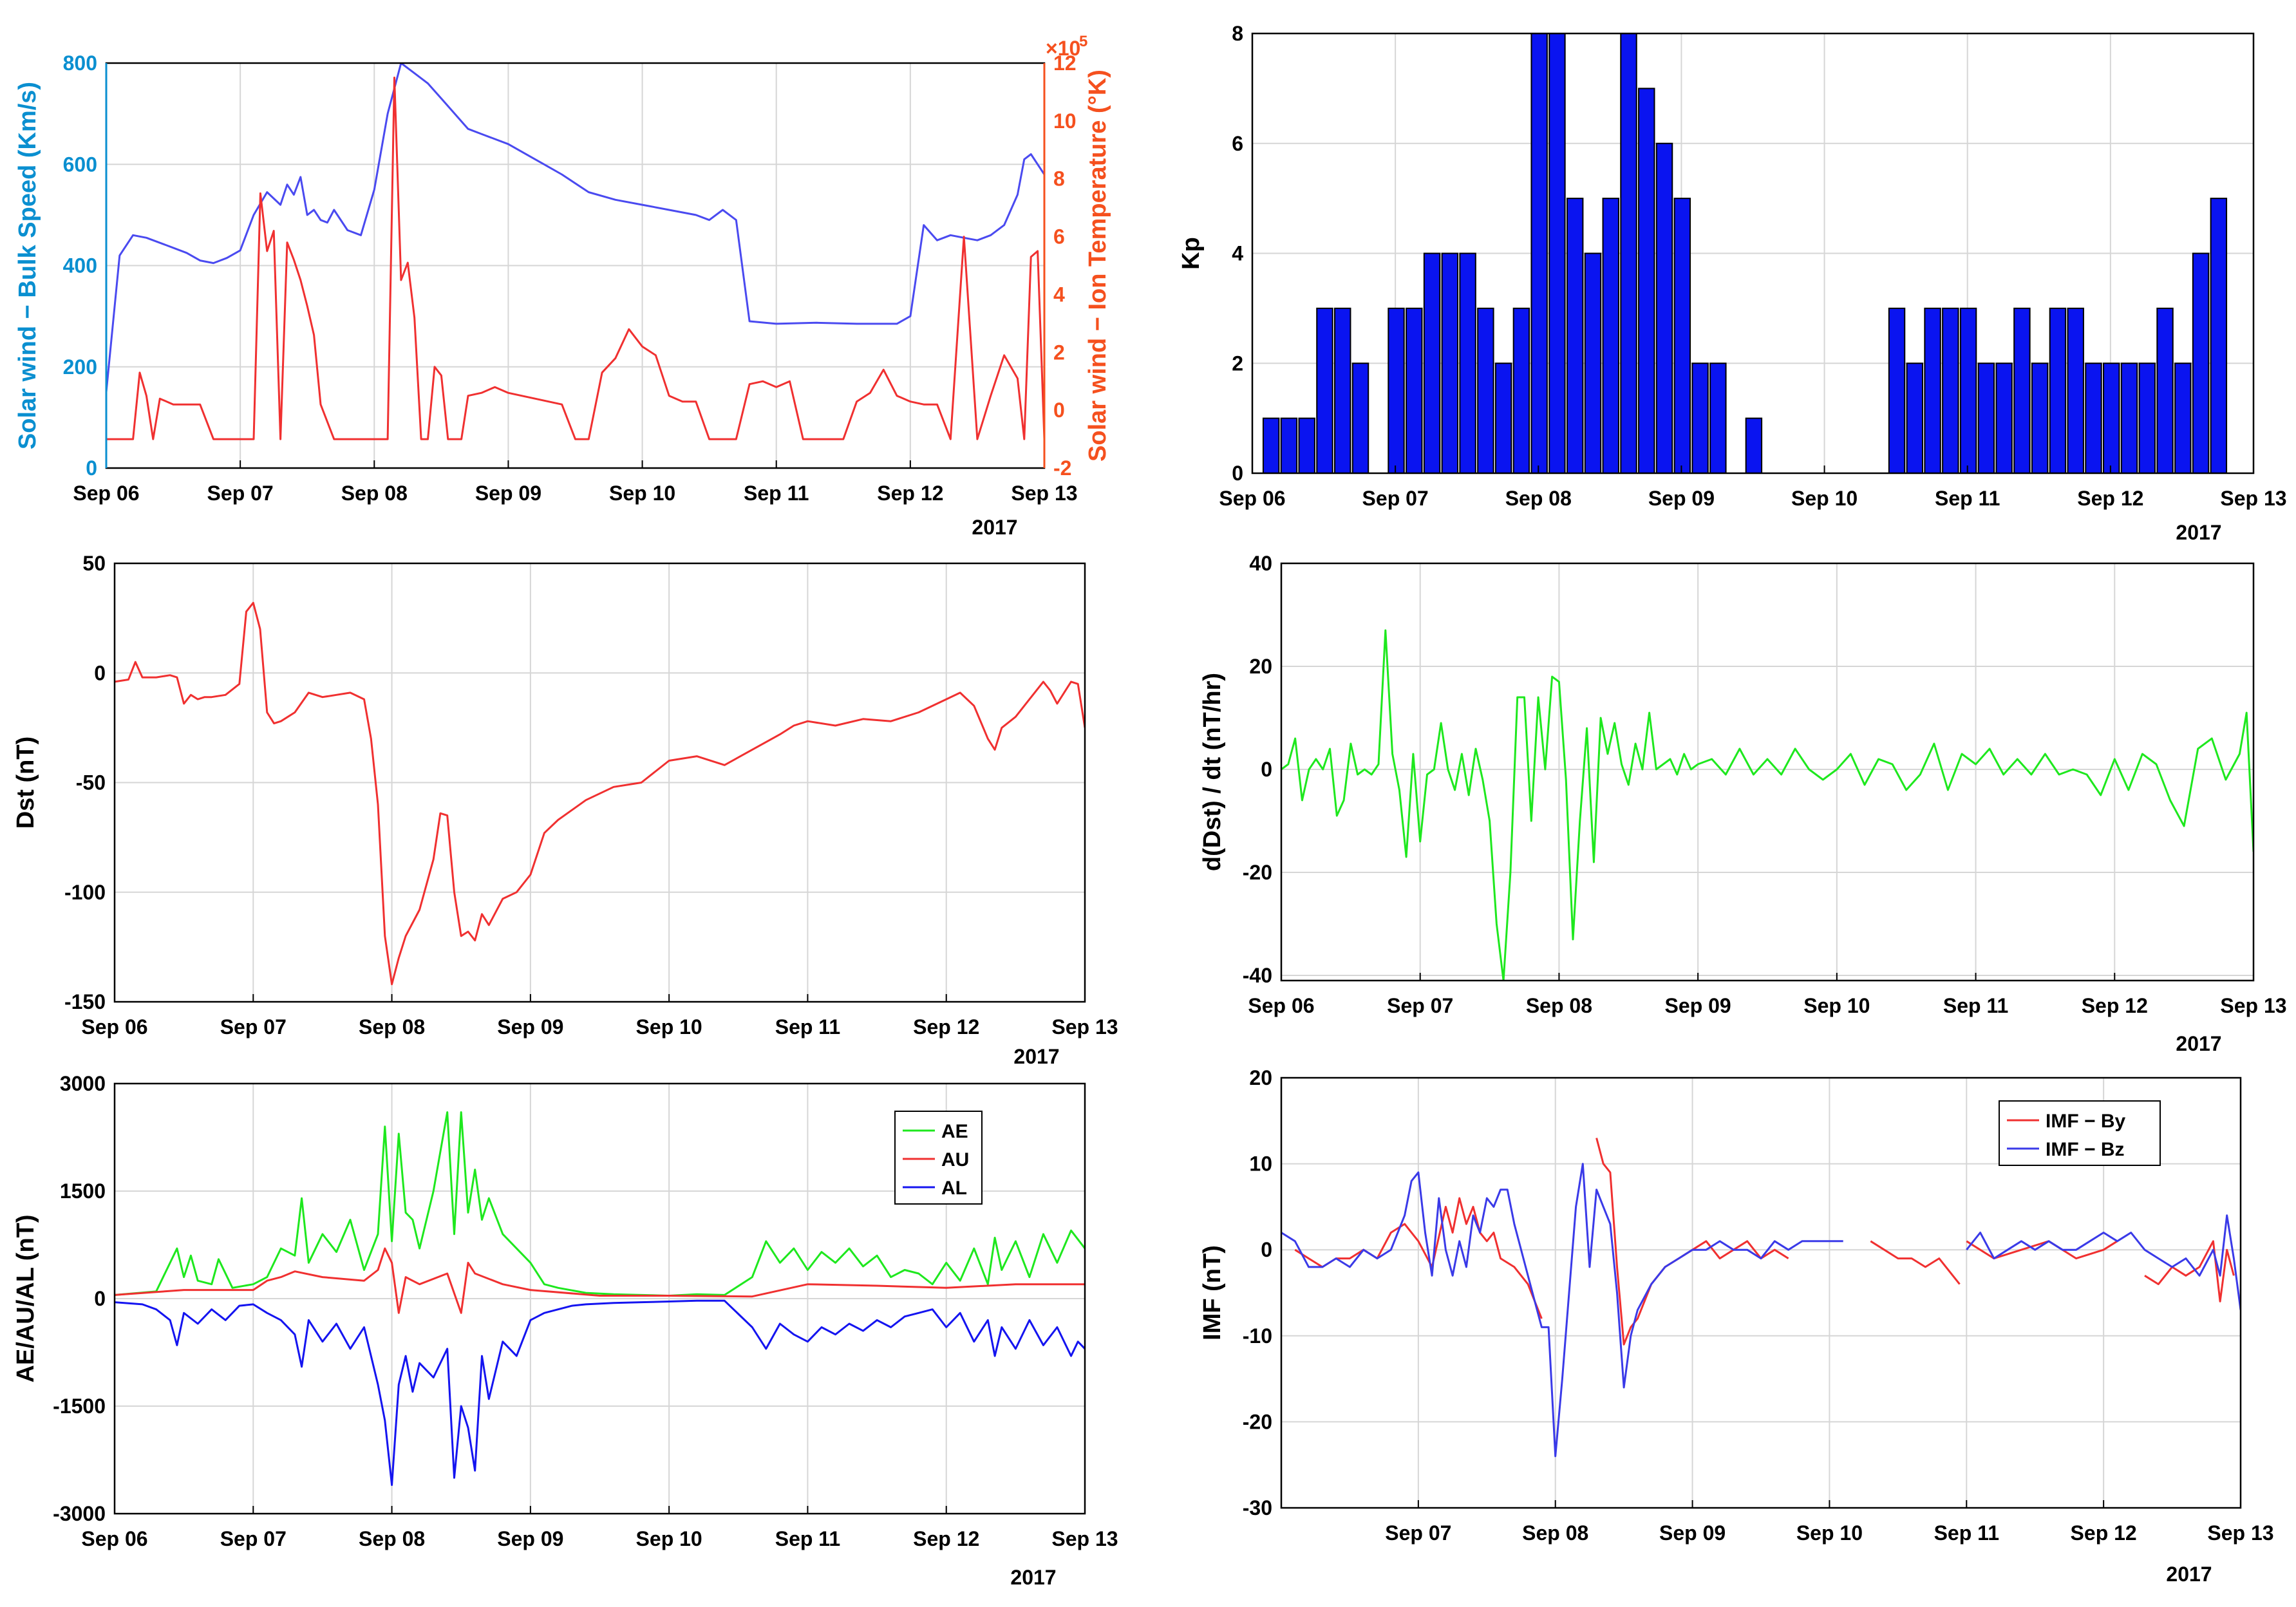  What do you see at coordinates (1062, 468) in the screenshot?
I see `y-right-tick-label: -2` at bounding box center [1062, 468].